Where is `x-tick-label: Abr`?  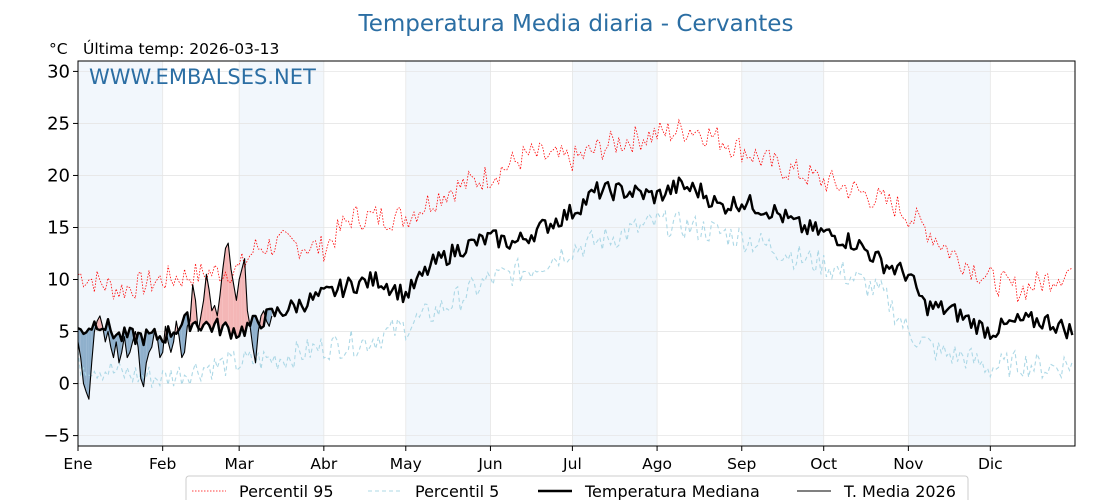
x-tick-label: Abr is located at coordinates (323, 464).